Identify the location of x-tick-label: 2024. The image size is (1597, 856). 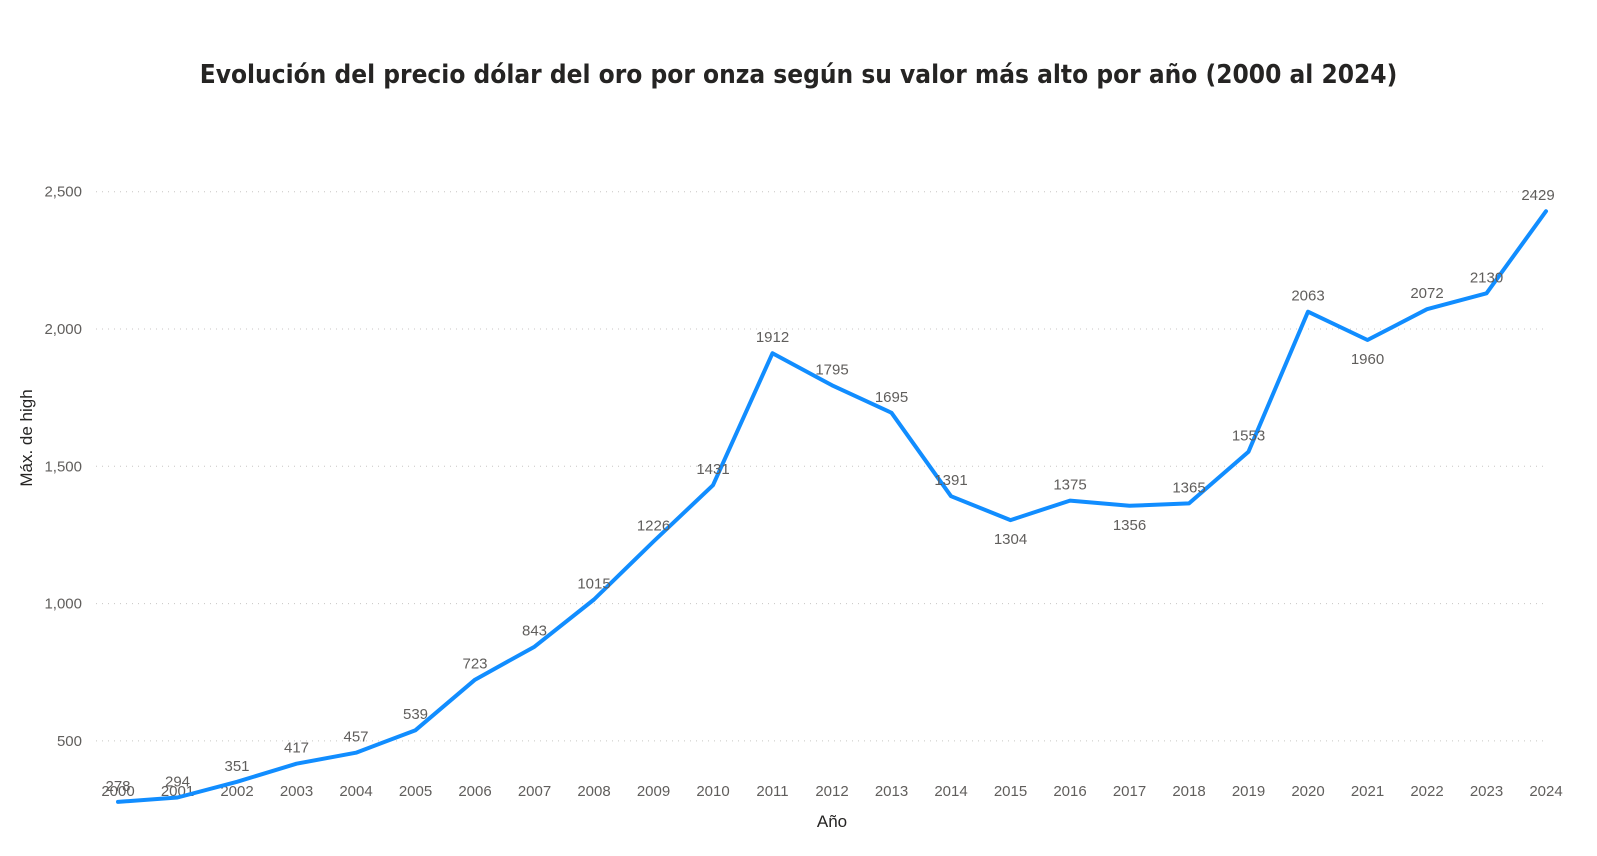
(1545, 791).